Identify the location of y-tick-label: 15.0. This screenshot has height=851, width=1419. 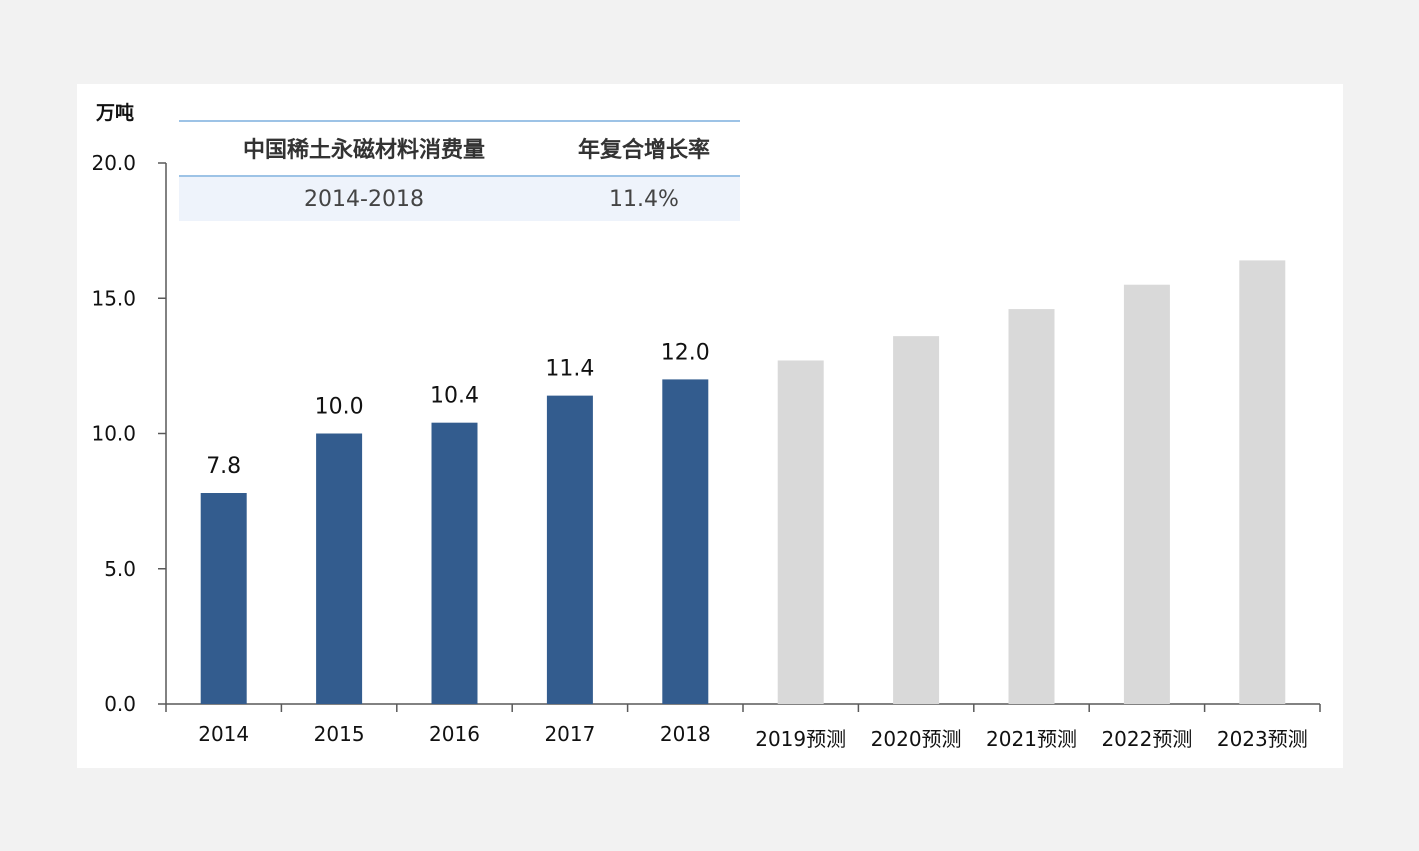
(113, 298).